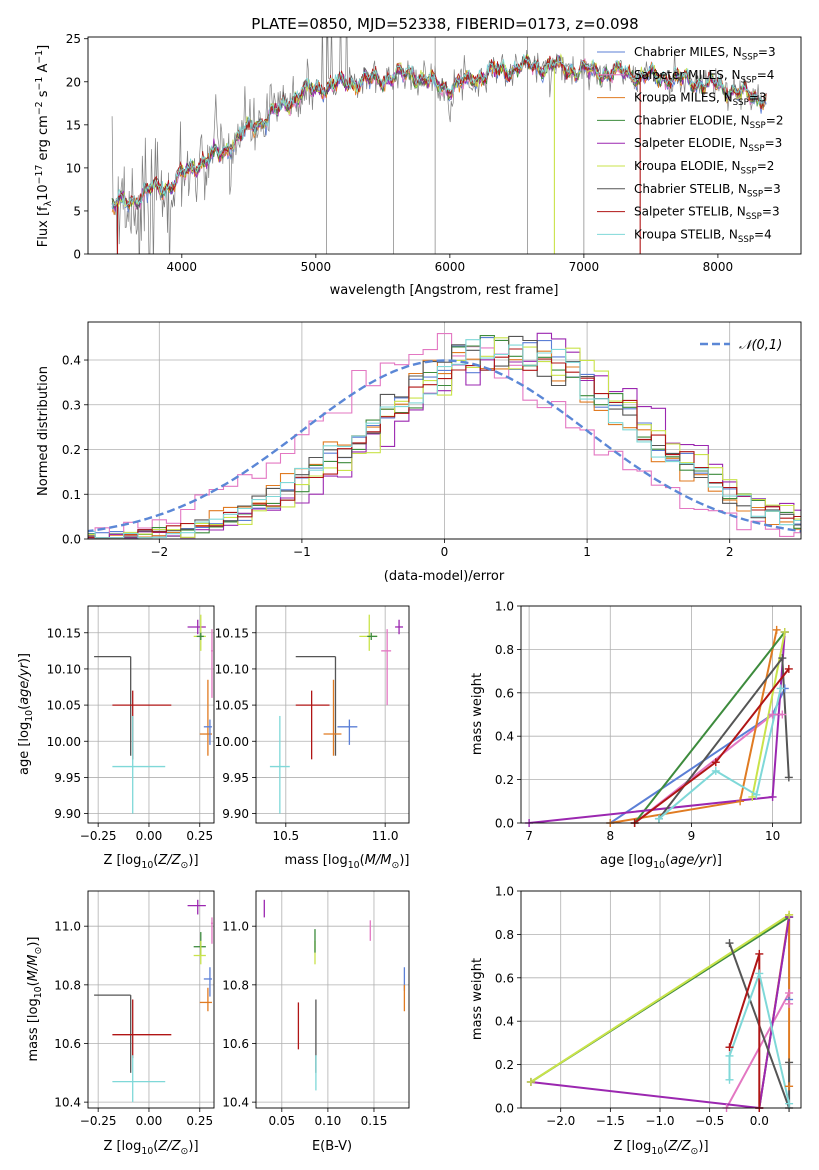  Describe the element at coordinates (285, 836) in the screenshot. I see `x-tick-label: 10.5` at that location.